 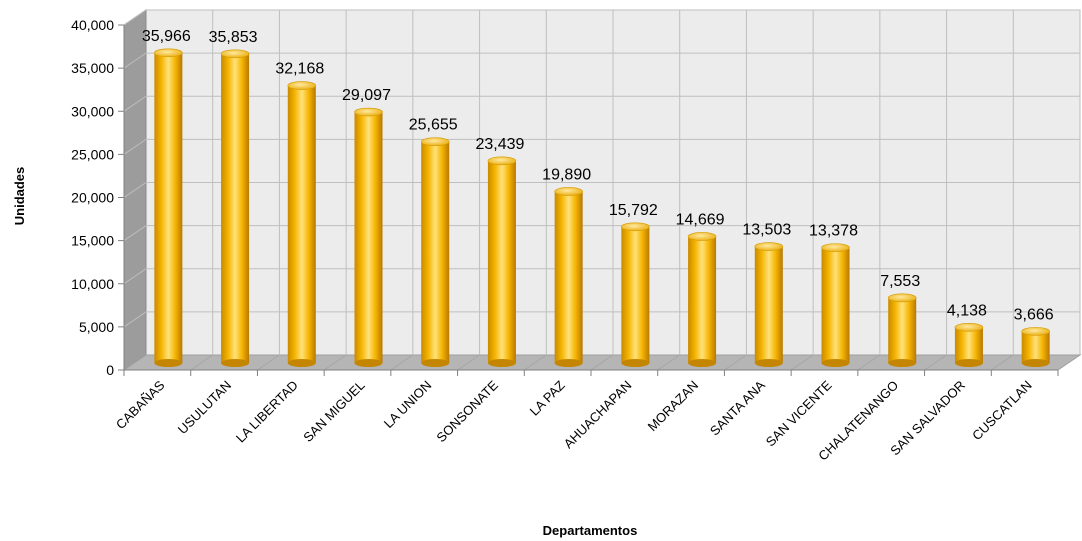 I want to click on data-label: 32,168, so click(x=299, y=69).